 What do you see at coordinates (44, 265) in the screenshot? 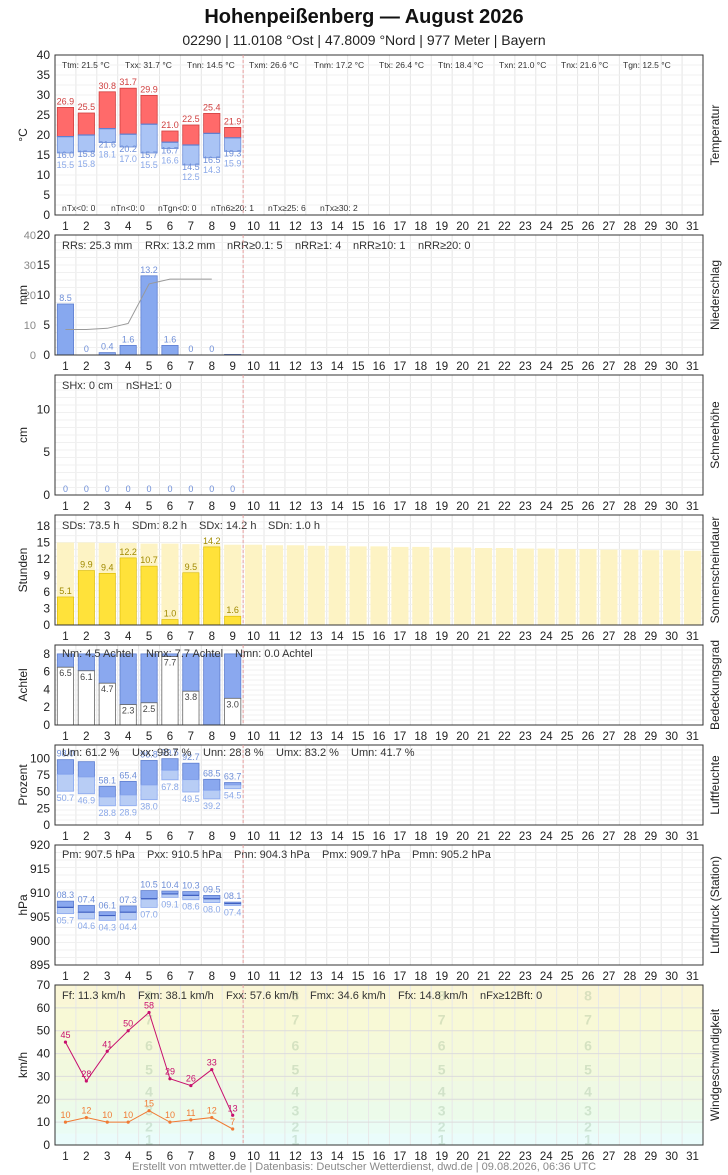
I see `y-tick-label: 15` at bounding box center [44, 265].